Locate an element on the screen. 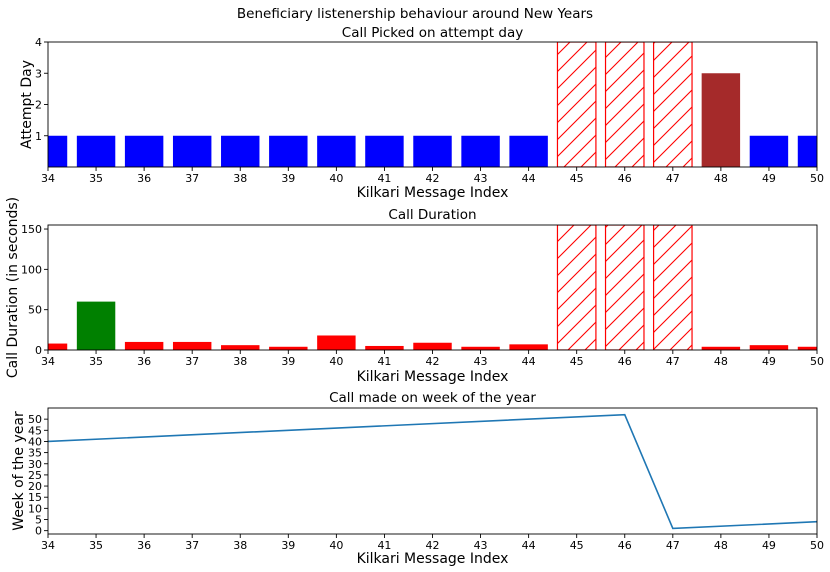  chart0-xlabel: Kilkari Message Index is located at coordinates (433, 193).